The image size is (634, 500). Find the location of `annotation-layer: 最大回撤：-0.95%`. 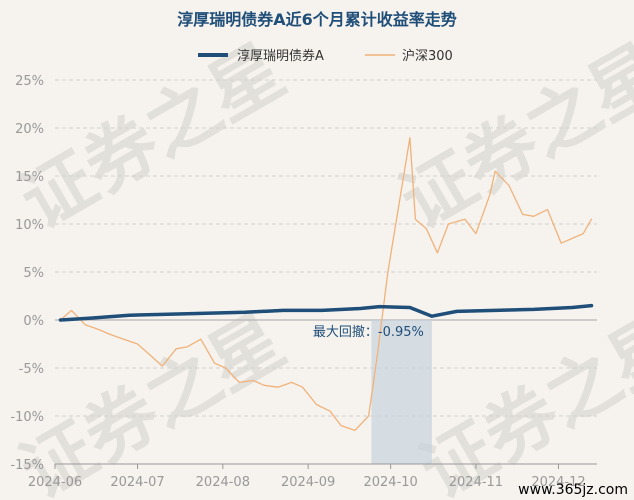

annotation-layer: 最大回撤：-0.95% is located at coordinates (368, 332).